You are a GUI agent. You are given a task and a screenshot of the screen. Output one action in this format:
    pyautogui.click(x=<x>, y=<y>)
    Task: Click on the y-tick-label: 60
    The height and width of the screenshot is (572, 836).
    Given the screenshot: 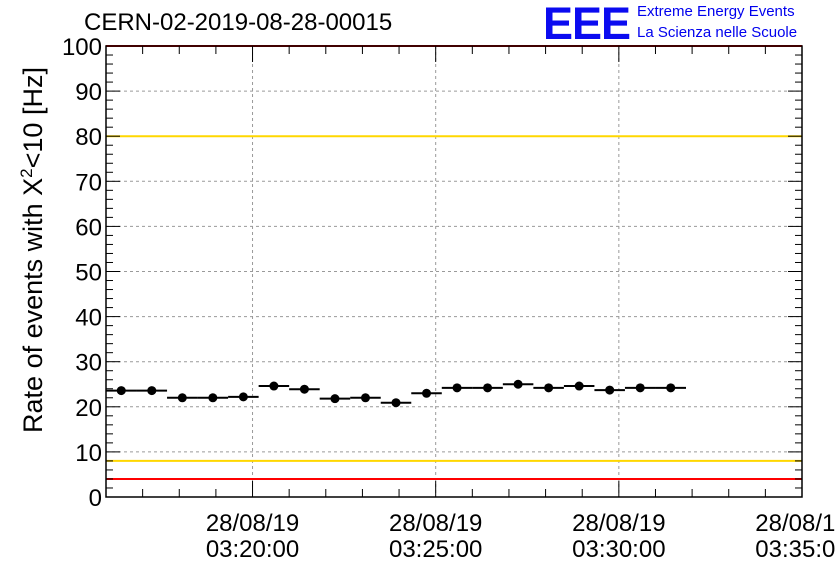 What is the action you would take?
    pyautogui.click(x=88, y=227)
    